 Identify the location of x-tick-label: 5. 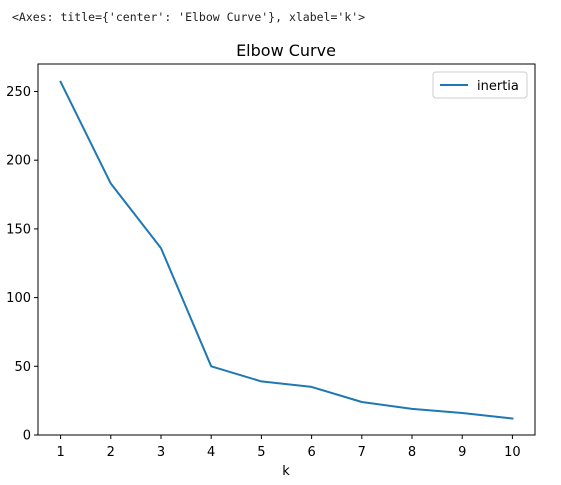
(261, 452).